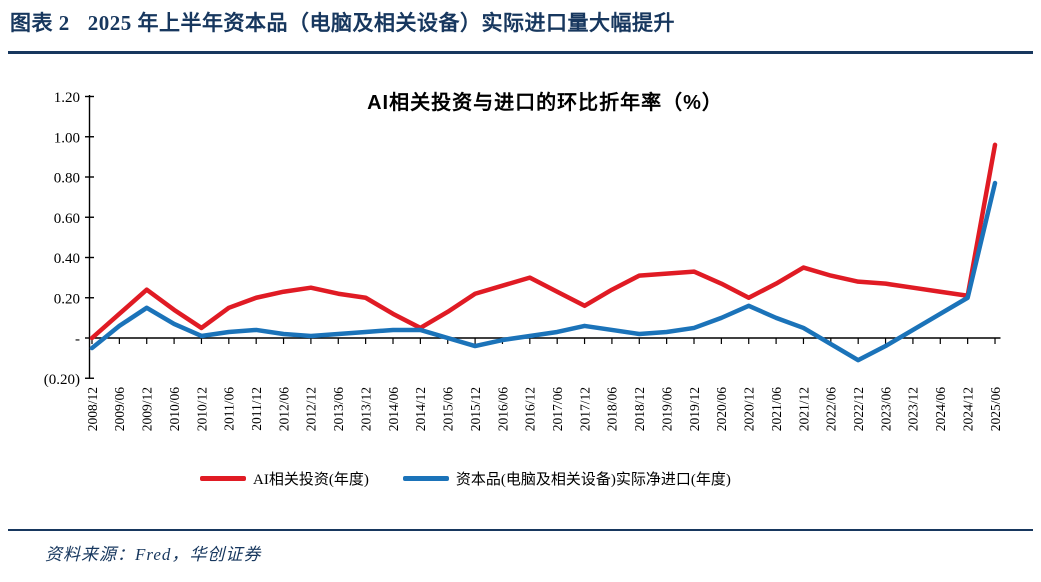  What do you see at coordinates (153, 554) in the screenshot?
I see `data-source: 资料来源：Fred，华创证券` at bounding box center [153, 554].